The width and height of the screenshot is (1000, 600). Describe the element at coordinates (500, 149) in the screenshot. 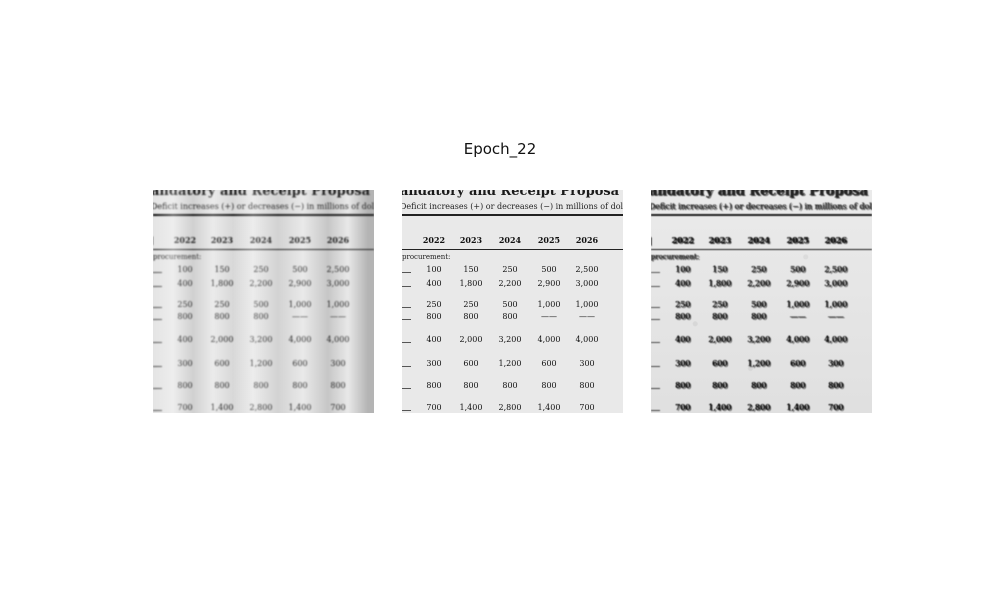

I see `figure-title: Epoch_22` at that location.